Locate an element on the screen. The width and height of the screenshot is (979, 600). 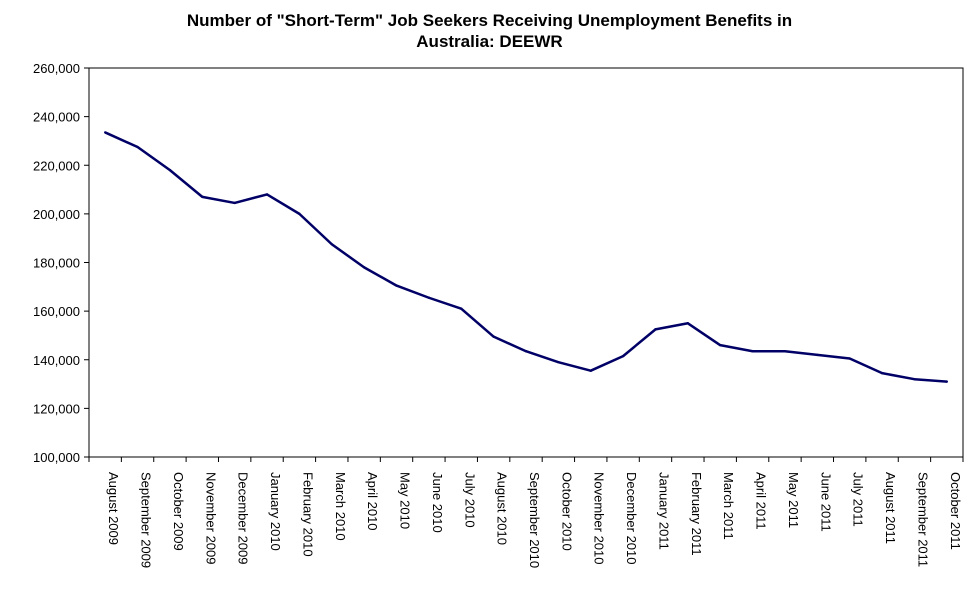
y-tick-label: 260,000 is located at coordinates (56, 68).